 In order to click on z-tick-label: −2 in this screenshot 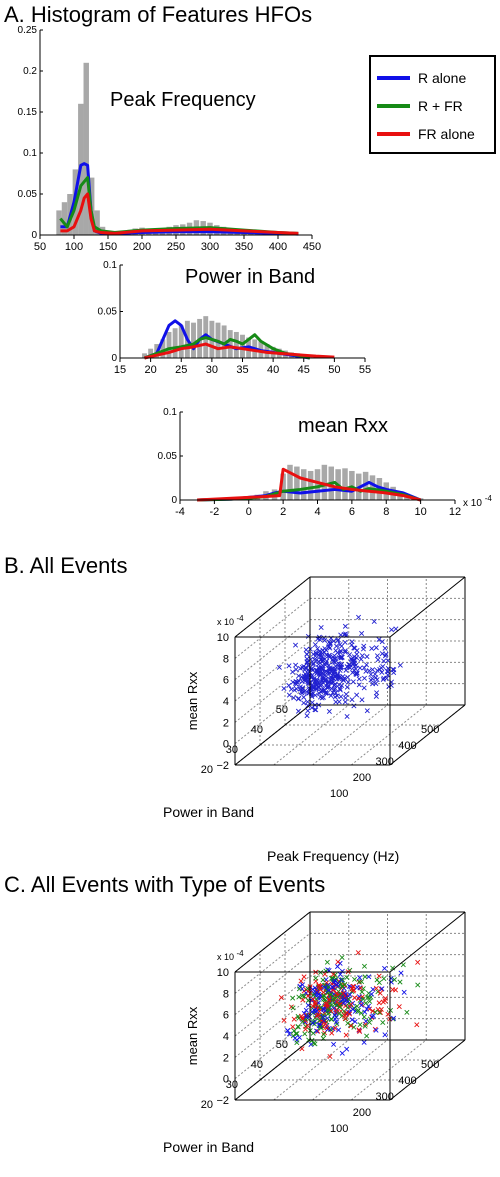, I will do `click(222, 1101)`.